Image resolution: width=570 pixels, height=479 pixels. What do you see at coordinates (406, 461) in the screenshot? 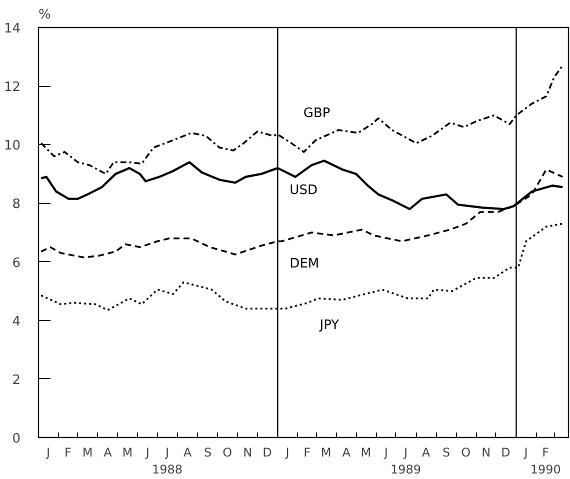
I see `x-tick-label: J 1989` at bounding box center [406, 461].